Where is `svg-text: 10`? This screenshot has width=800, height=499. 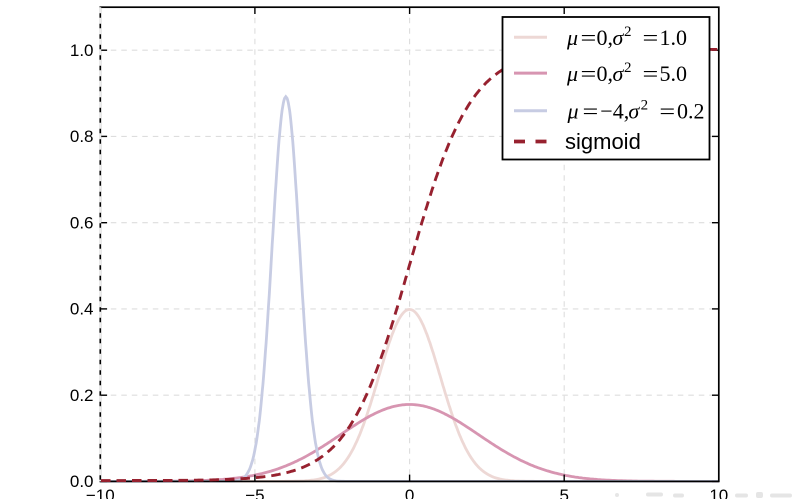
svg-text: 10 is located at coordinates (718, 492).